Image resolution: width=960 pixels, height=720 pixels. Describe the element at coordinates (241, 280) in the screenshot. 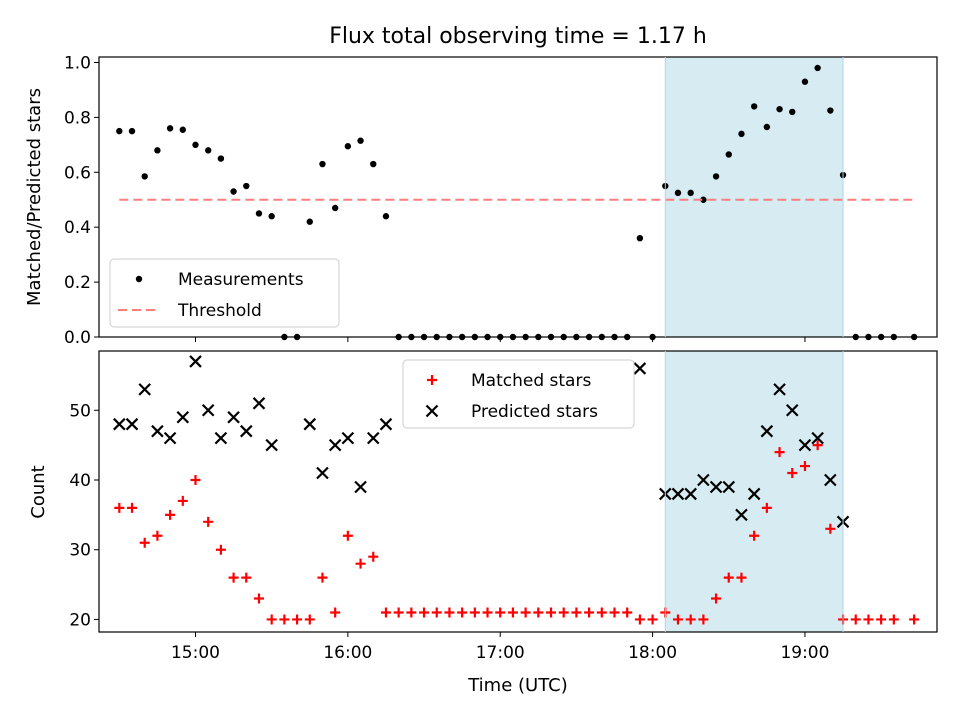

I see `ratio-panel-legend-label: Measurements` at that location.